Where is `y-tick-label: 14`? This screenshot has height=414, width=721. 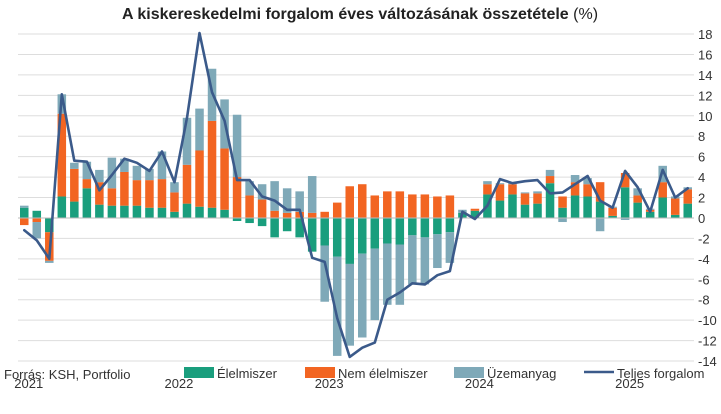
y-tick-label: 14 is located at coordinates (705, 75).